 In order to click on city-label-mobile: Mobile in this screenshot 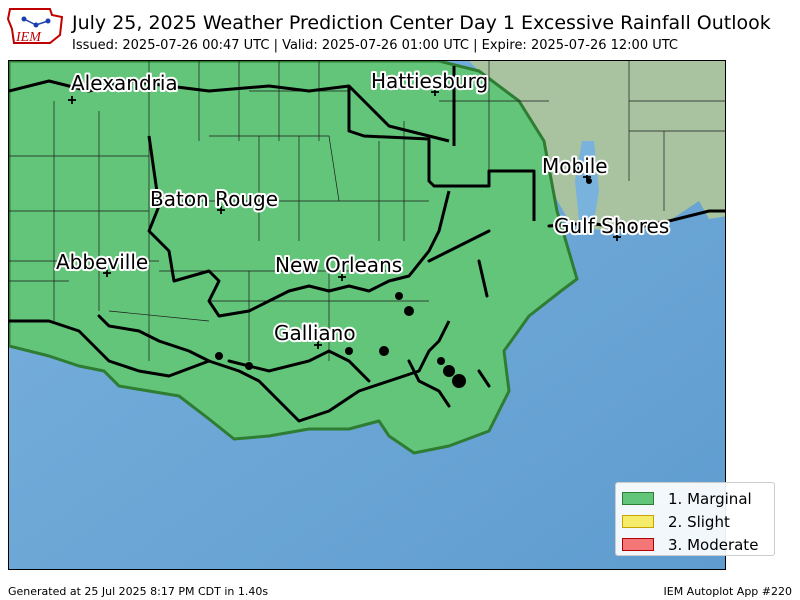, I will do `click(575, 166)`.